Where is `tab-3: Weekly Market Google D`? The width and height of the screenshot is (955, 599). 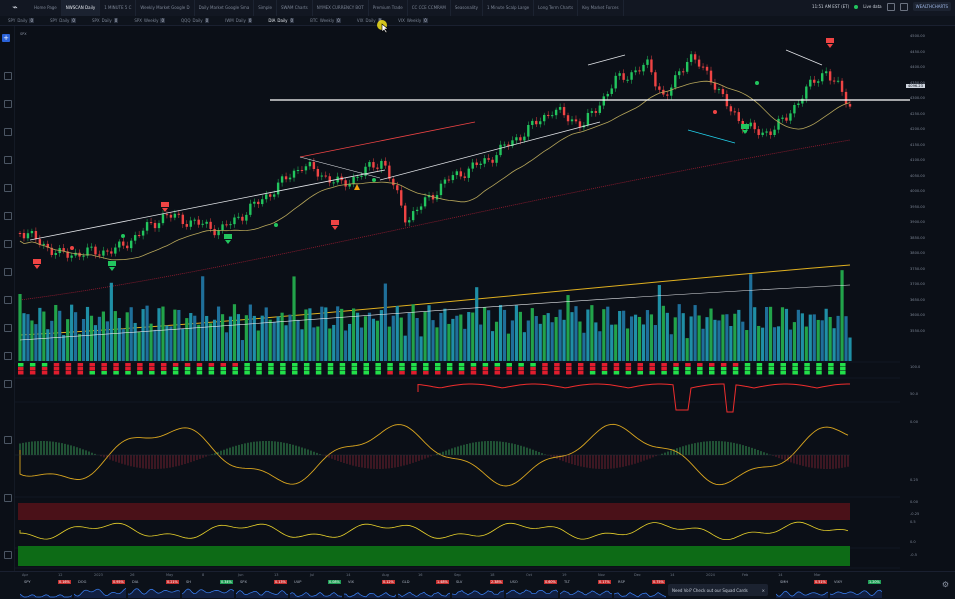
tab-3: Weekly Market Google D is located at coordinates (165, 8).